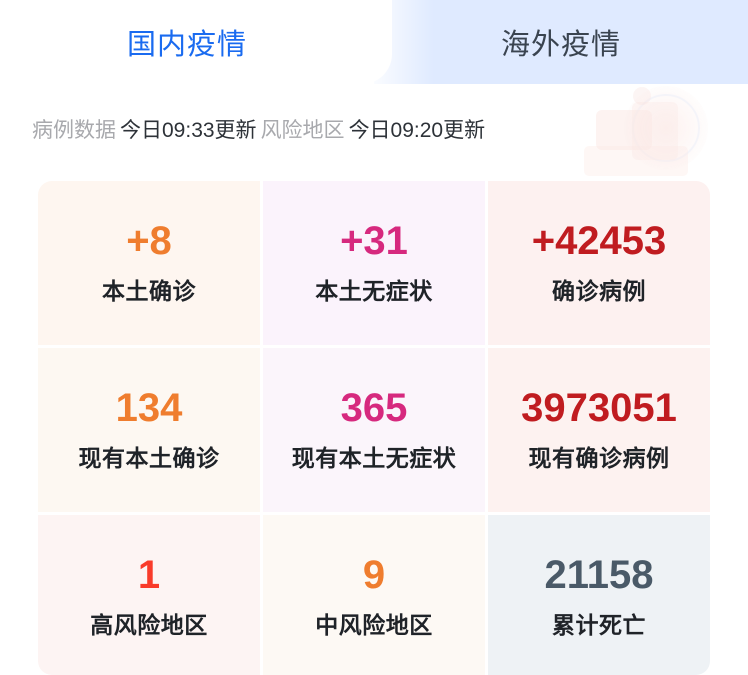 This screenshot has height=675, width=748. I want to click on stat-total-deaths-value: 21158, so click(599, 574).